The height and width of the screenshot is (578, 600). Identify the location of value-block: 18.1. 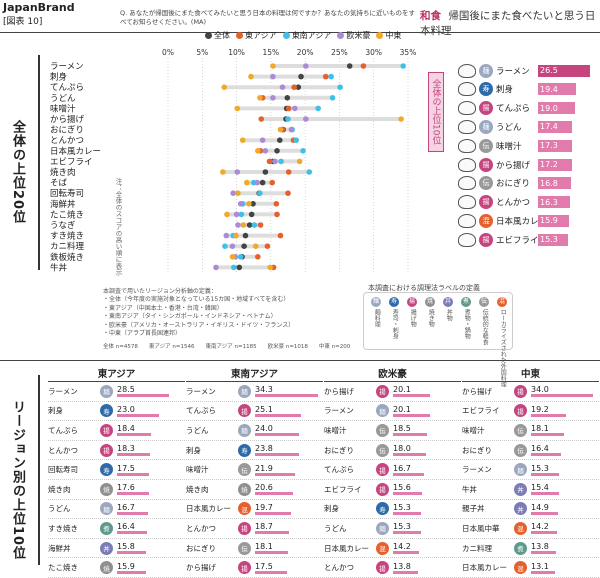
(272, 548).